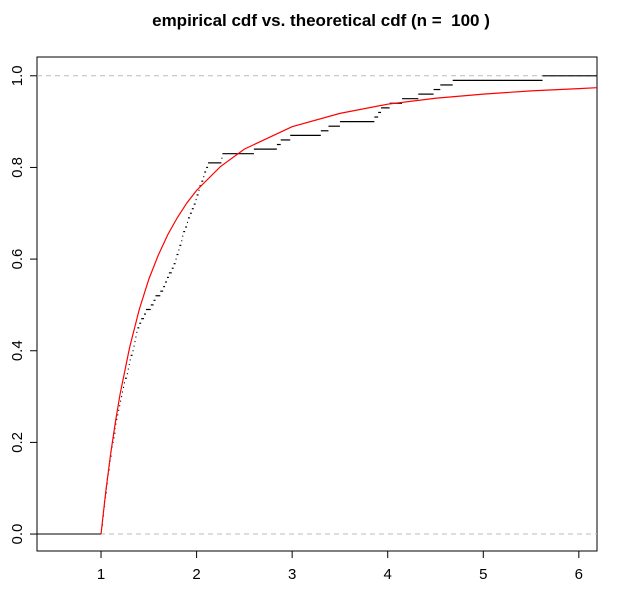 This screenshot has width=621, height=604. I want to click on x-tick-label: 6, so click(579, 574).